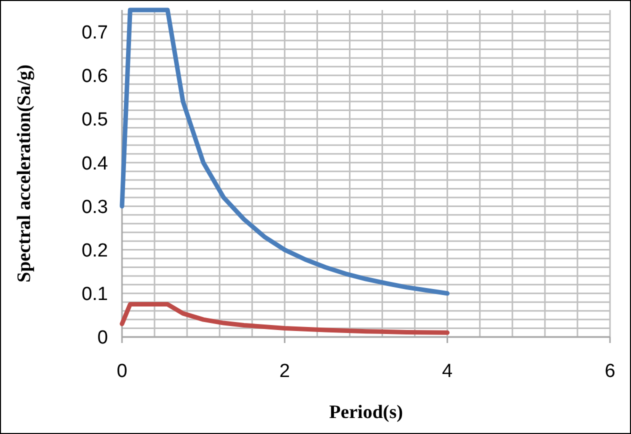  I want to click on y-tick-label: 0.4, so click(95, 163).